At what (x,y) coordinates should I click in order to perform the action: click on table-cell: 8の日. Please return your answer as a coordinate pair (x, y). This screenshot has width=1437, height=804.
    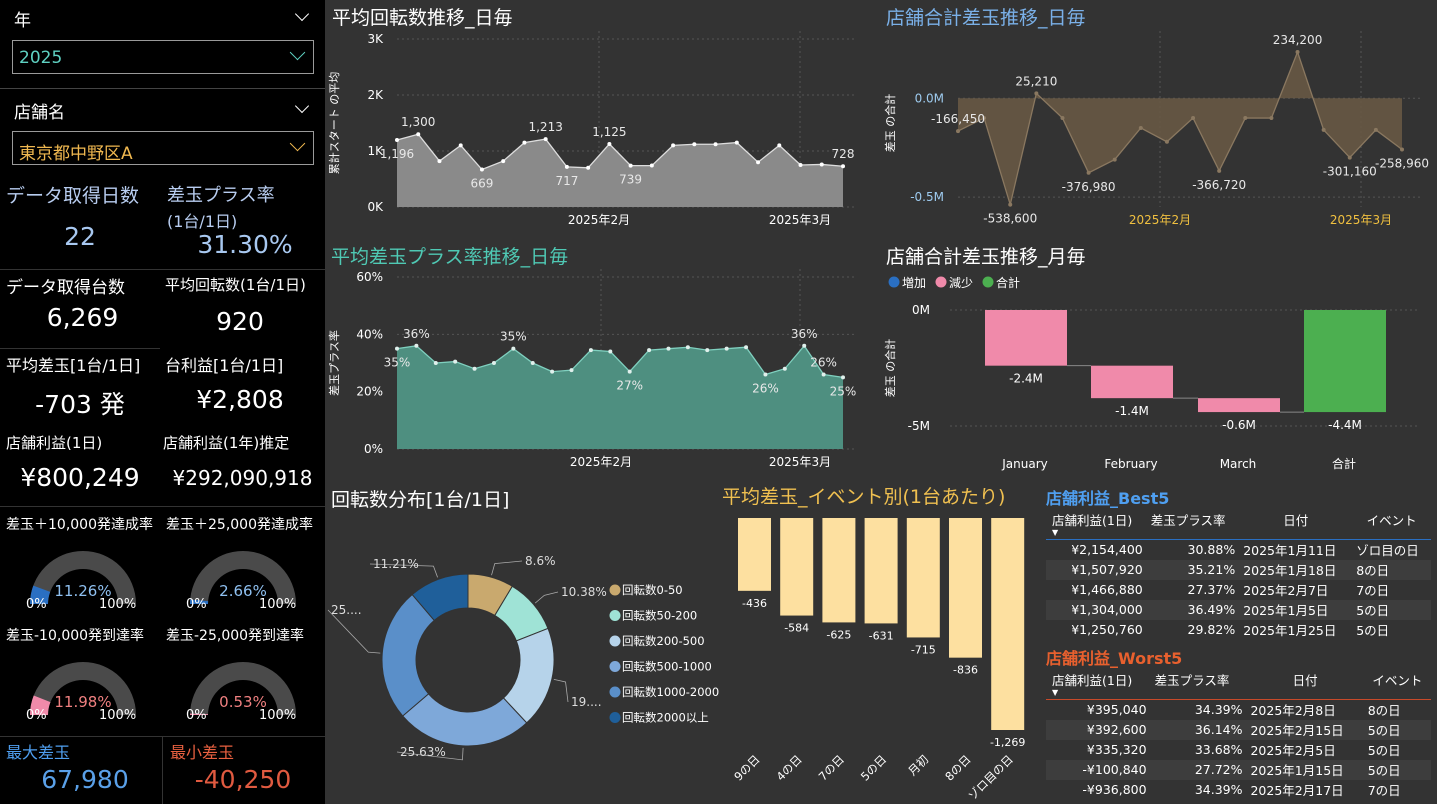
    Looking at the image, I should click on (1391, 569).